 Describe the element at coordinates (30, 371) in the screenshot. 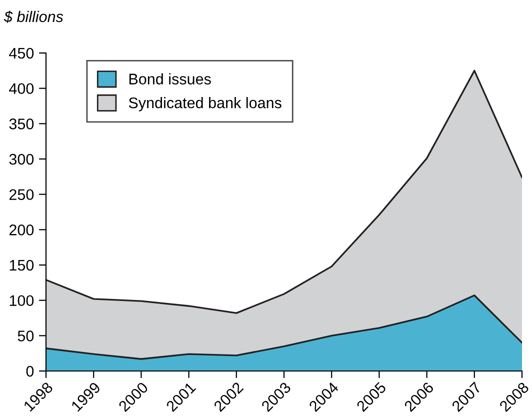

I see `y-tick-label: 0` at that location.